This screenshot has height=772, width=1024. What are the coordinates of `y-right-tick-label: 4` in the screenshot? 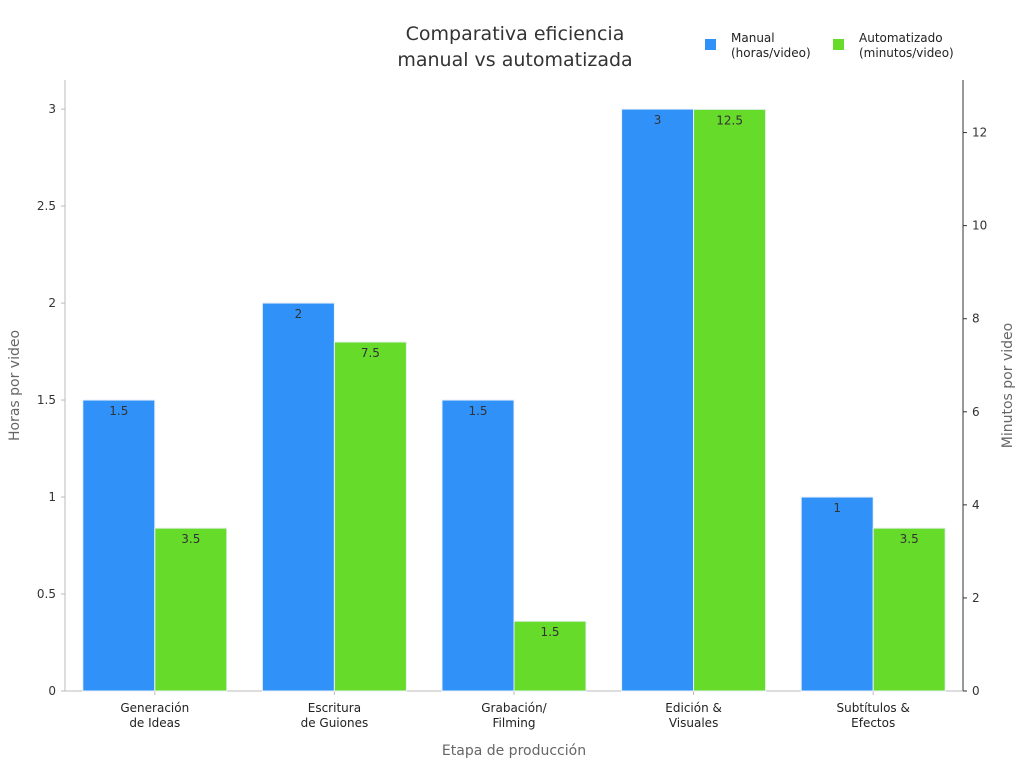 It's located at (976, 505).